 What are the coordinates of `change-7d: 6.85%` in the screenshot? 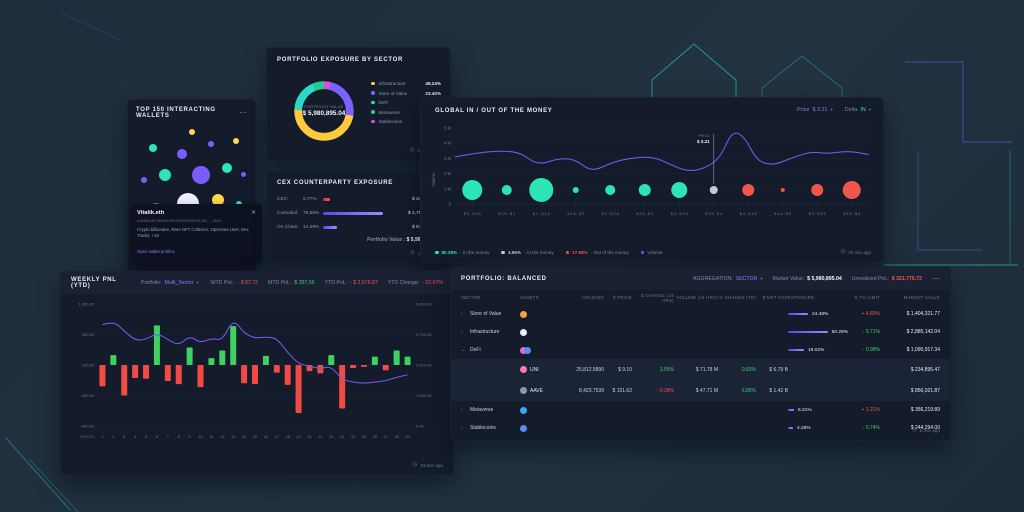 It's located at (748, 390).